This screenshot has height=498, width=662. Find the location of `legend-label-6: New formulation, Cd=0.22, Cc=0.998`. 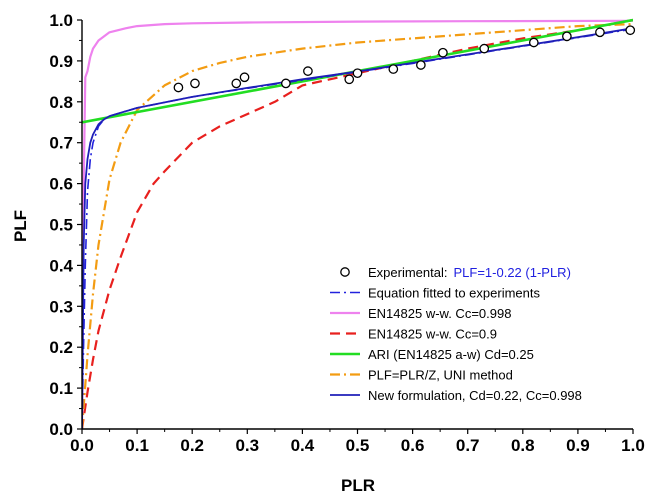

legend-label-6: New formulation, Cd=0.22, Cc=0.998 is located at coordinates (475, 395).